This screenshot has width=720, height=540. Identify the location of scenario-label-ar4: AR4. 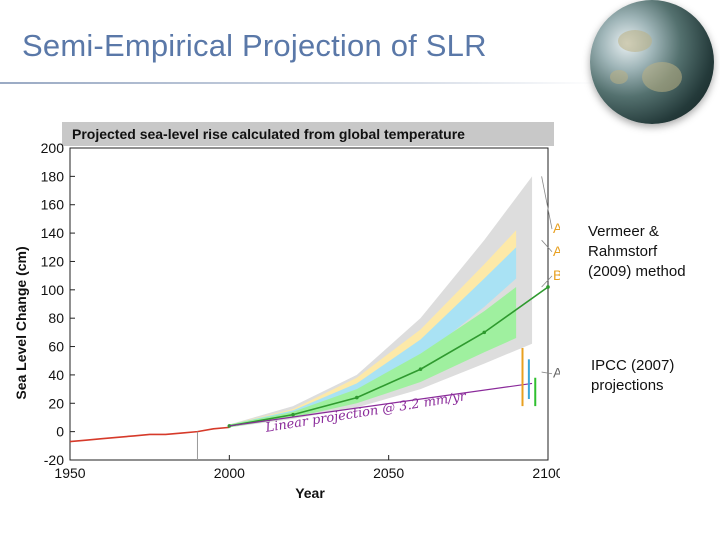
(556, 373).